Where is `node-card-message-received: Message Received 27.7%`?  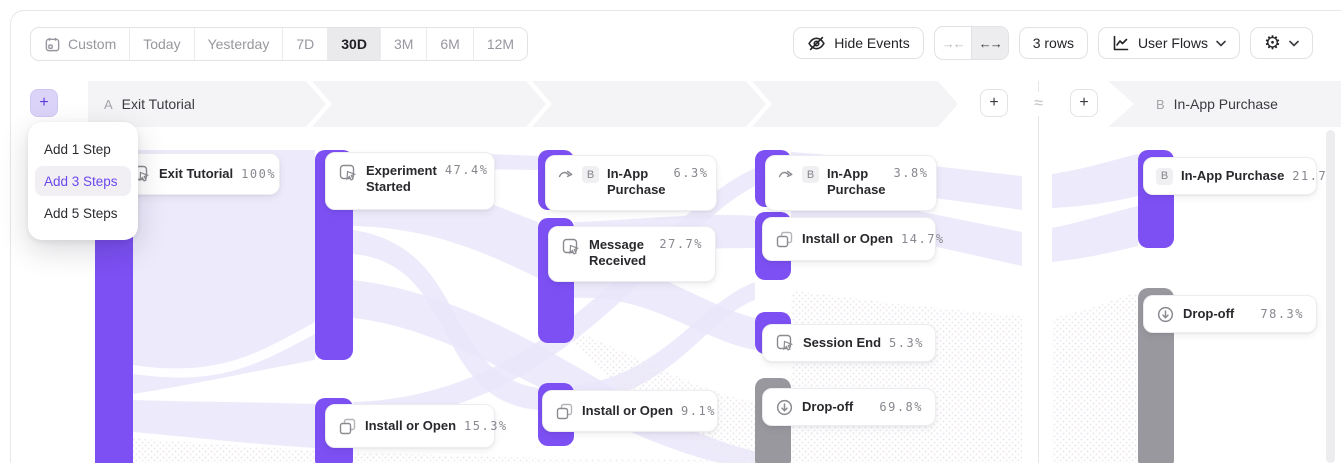
node-card-message-received: Message Received 27.7% is located at coordinates (632, 254).